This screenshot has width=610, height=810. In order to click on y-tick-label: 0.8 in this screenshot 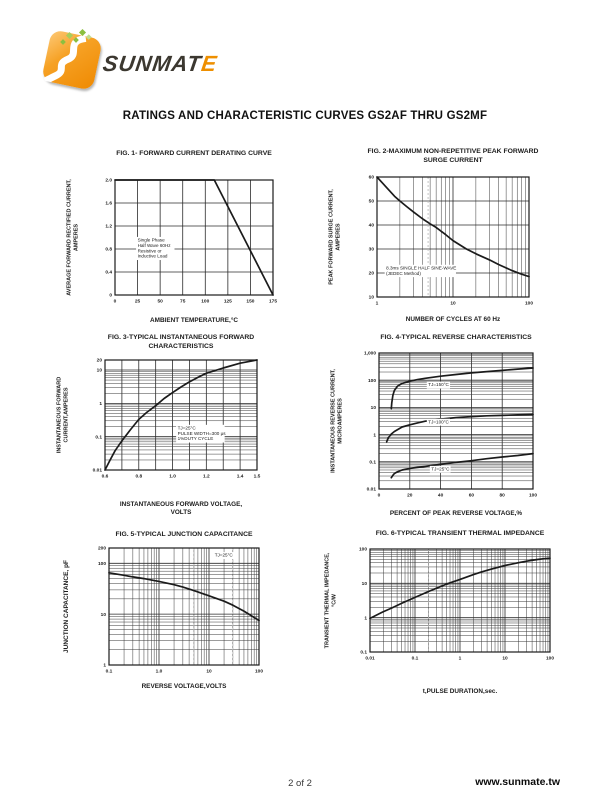, I will do `click(108, 249)`.